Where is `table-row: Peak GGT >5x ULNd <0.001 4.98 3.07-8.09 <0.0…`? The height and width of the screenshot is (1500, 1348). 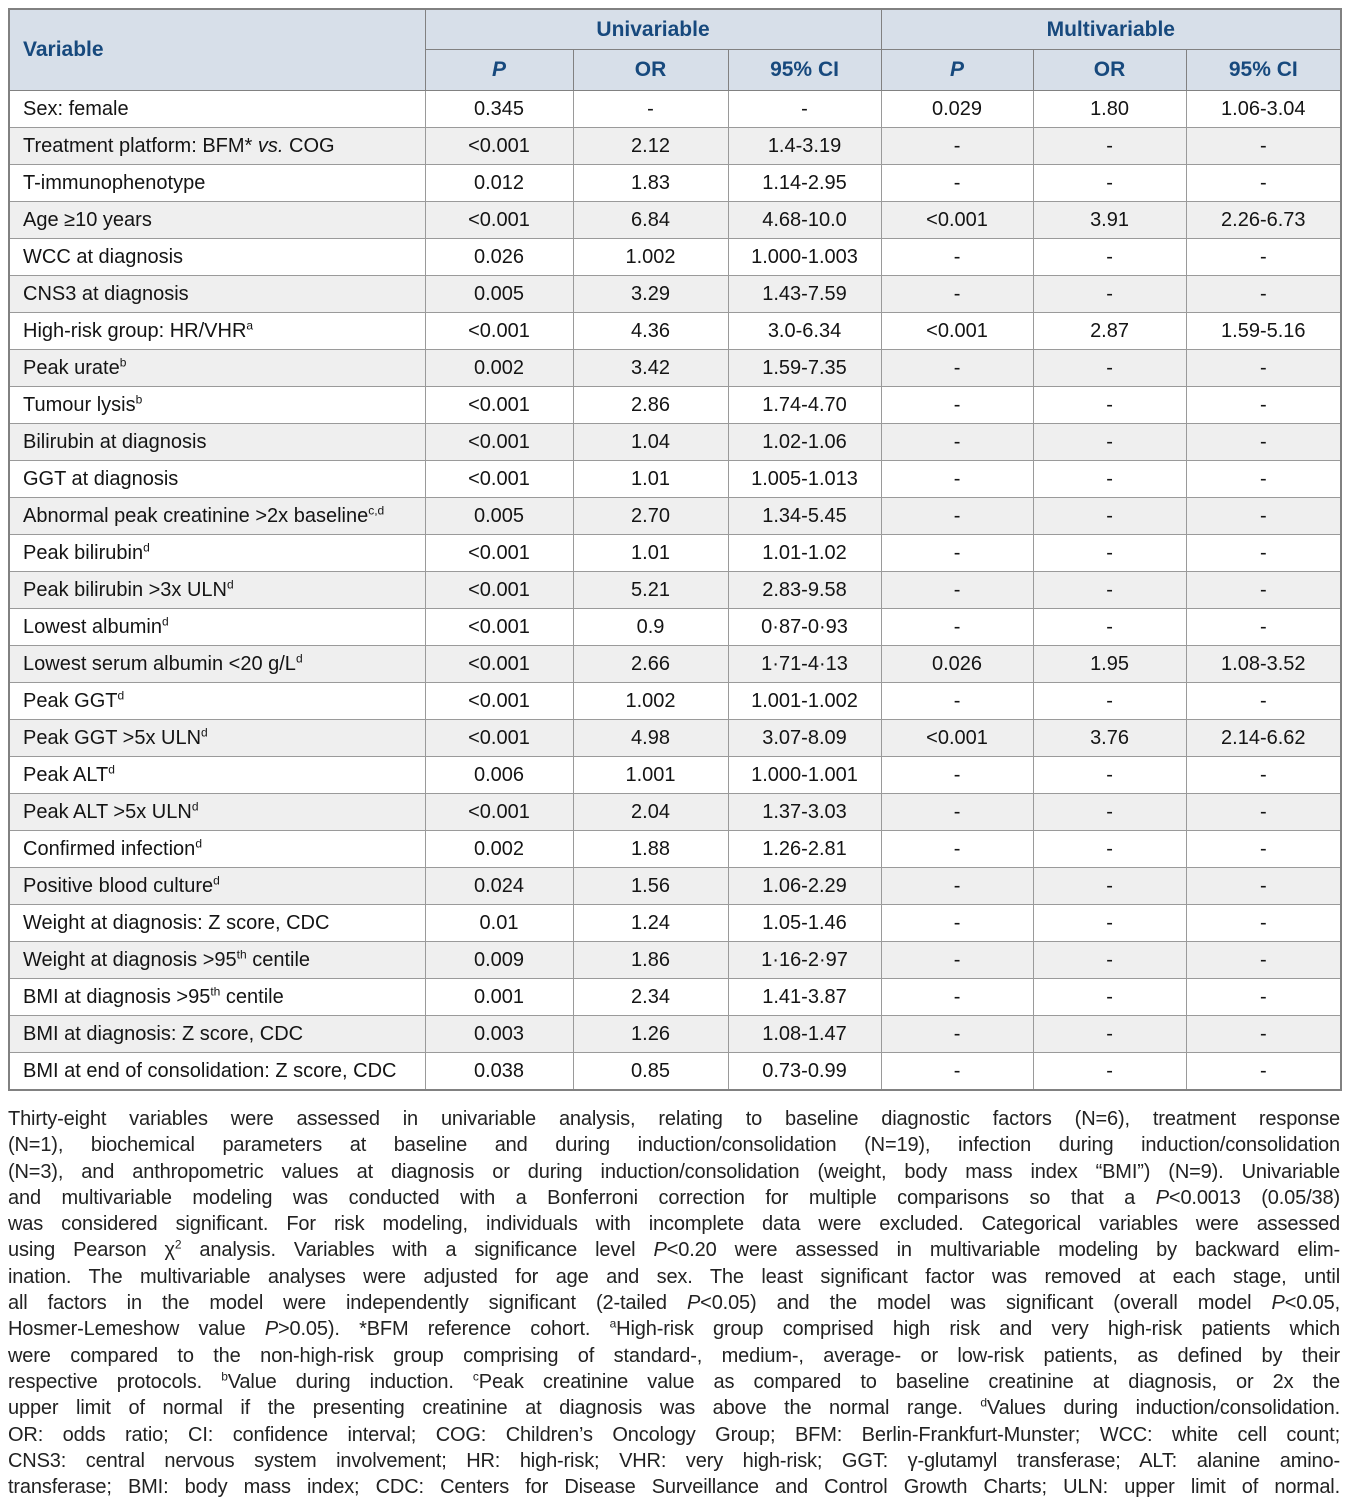 table-row: Peak GGT >5x ULNd <0.001 4.98 3.07-8.09 <0.0… is located at coordinates (675, 738).